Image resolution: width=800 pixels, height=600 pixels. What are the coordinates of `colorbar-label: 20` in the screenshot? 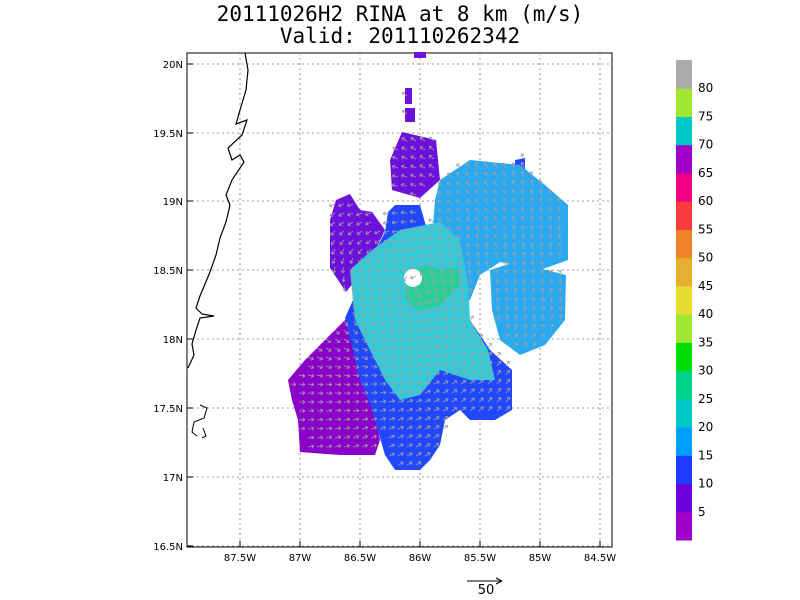 It's located at (705, 427).